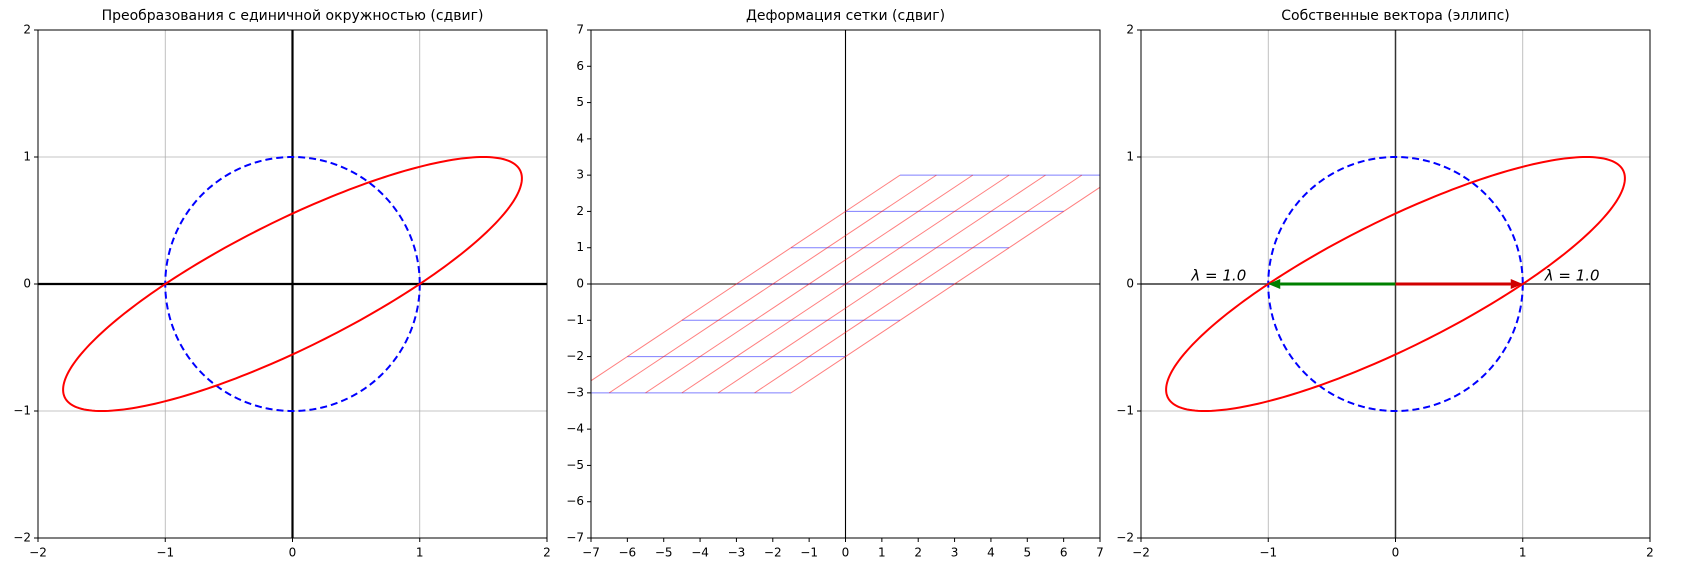  What do you see at coordinates (575, 392) in the screenshot?
I see `y-tick-label: −3` at bounding box center [575, 392].